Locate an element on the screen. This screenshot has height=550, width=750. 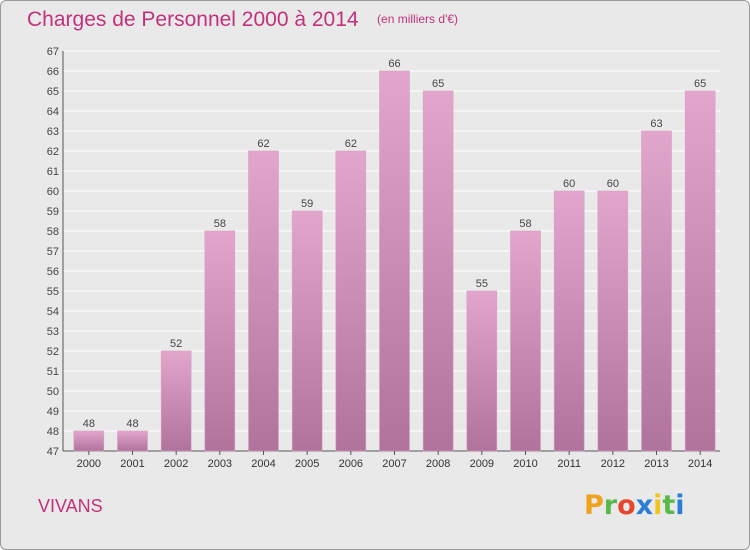
y-tick-label: 64 is located at coordinates (53, 112).